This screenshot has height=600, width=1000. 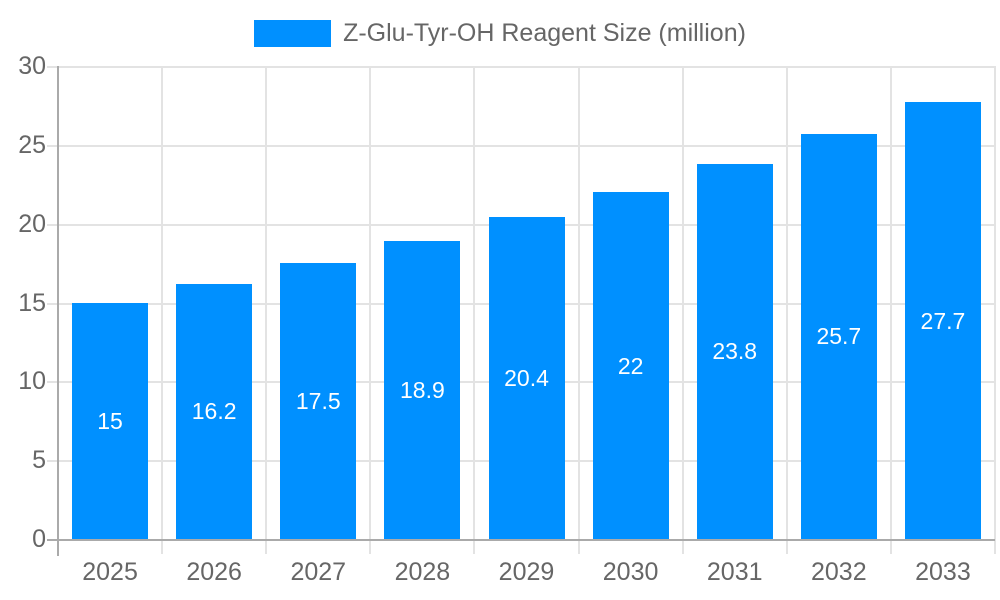 I want to click on legend-swatch, so click(x=293, y=33).